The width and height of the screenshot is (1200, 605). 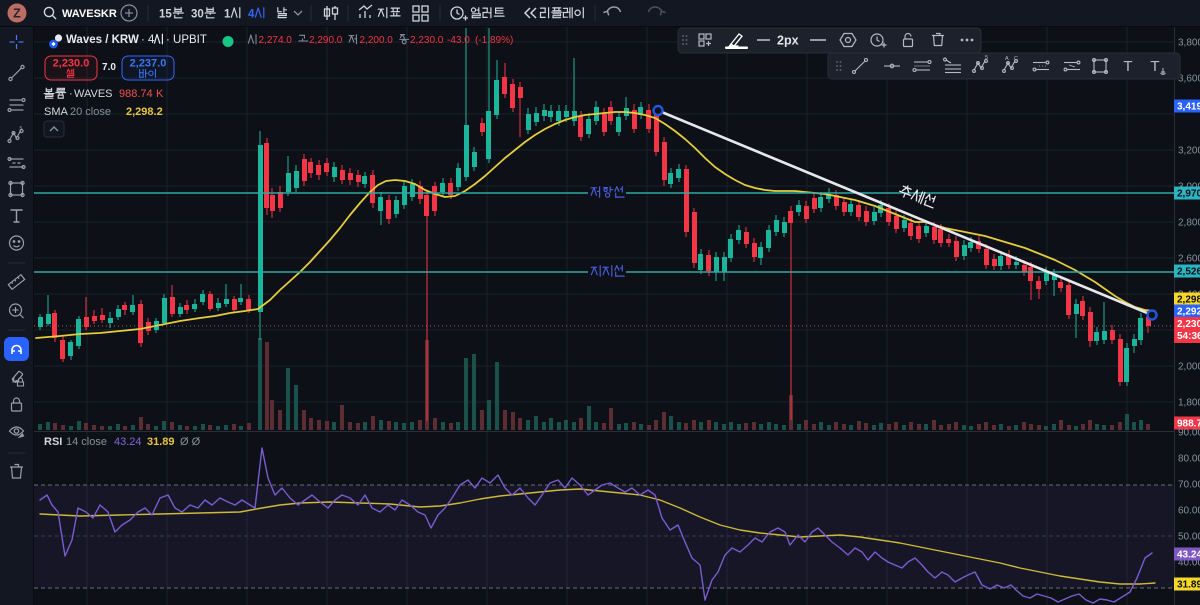 I want to click on svg-text: 15, so click(x=165, y=15).